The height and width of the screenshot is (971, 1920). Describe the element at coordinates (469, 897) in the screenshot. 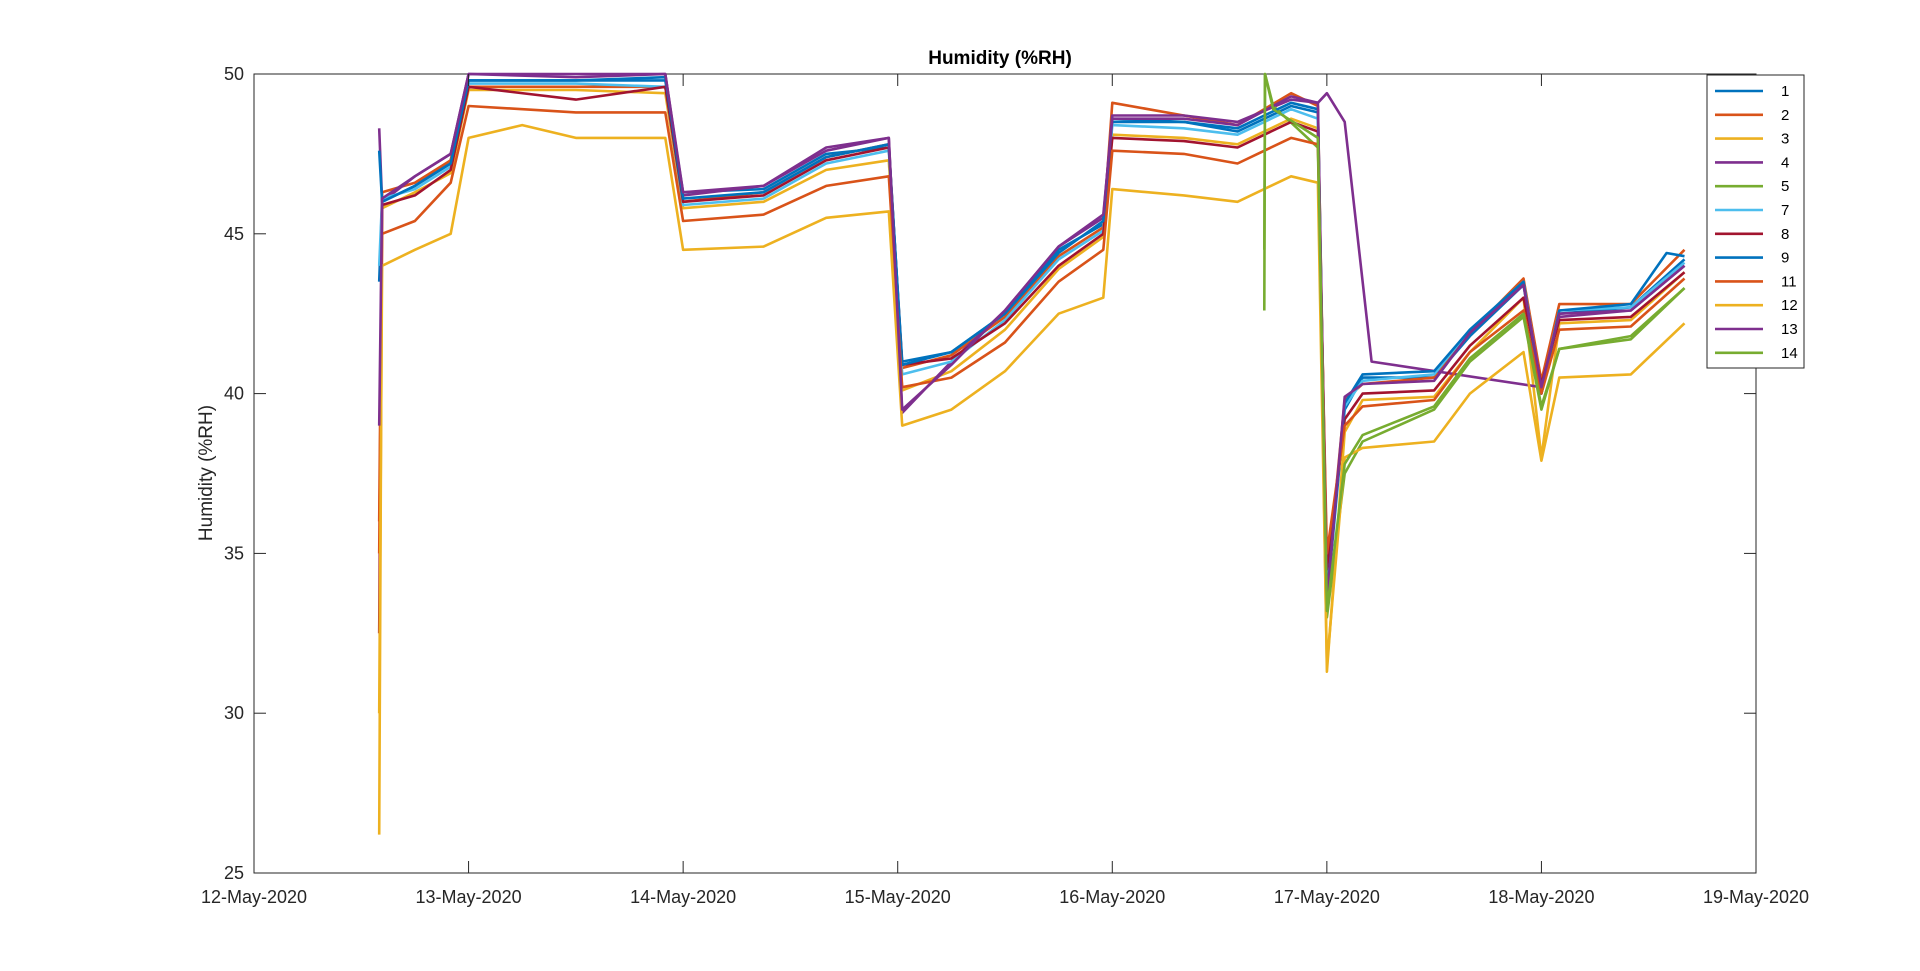

I see `x-tick-label: 13-May-2020` at that location.